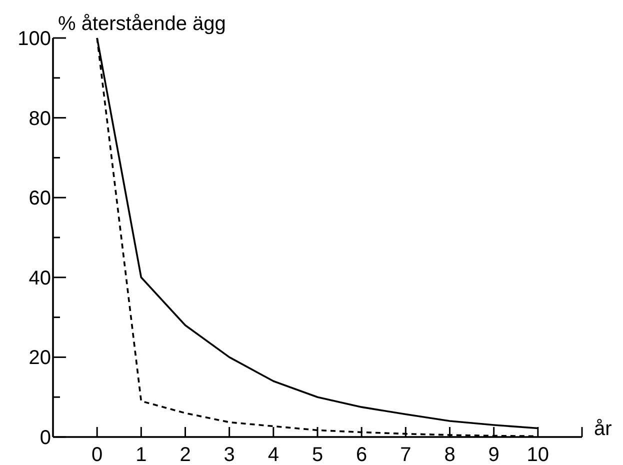 This screenshot has width=623, height=465. Describe the element at coordinates (318, 454) in the screenshot. I see `x-tick-label: 5` at that location.